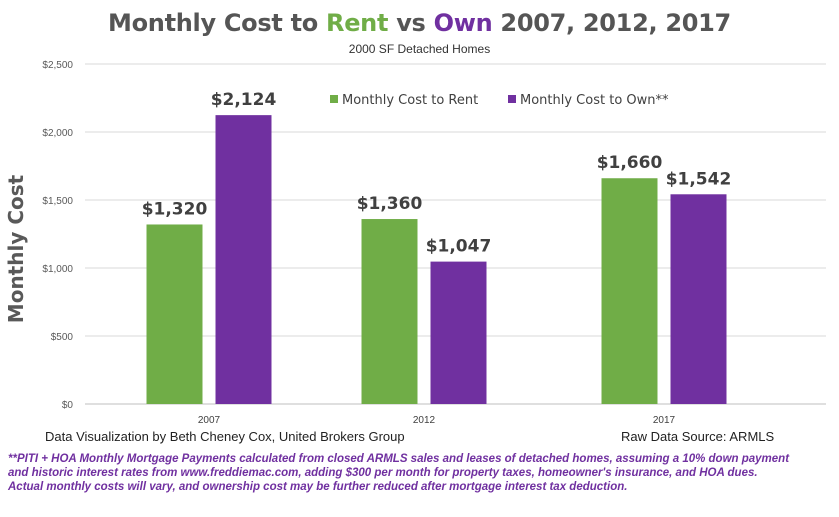  Describe the element at coordinates (62, 337) in the screenshot. I see `y-tick-label: $500` at that location.